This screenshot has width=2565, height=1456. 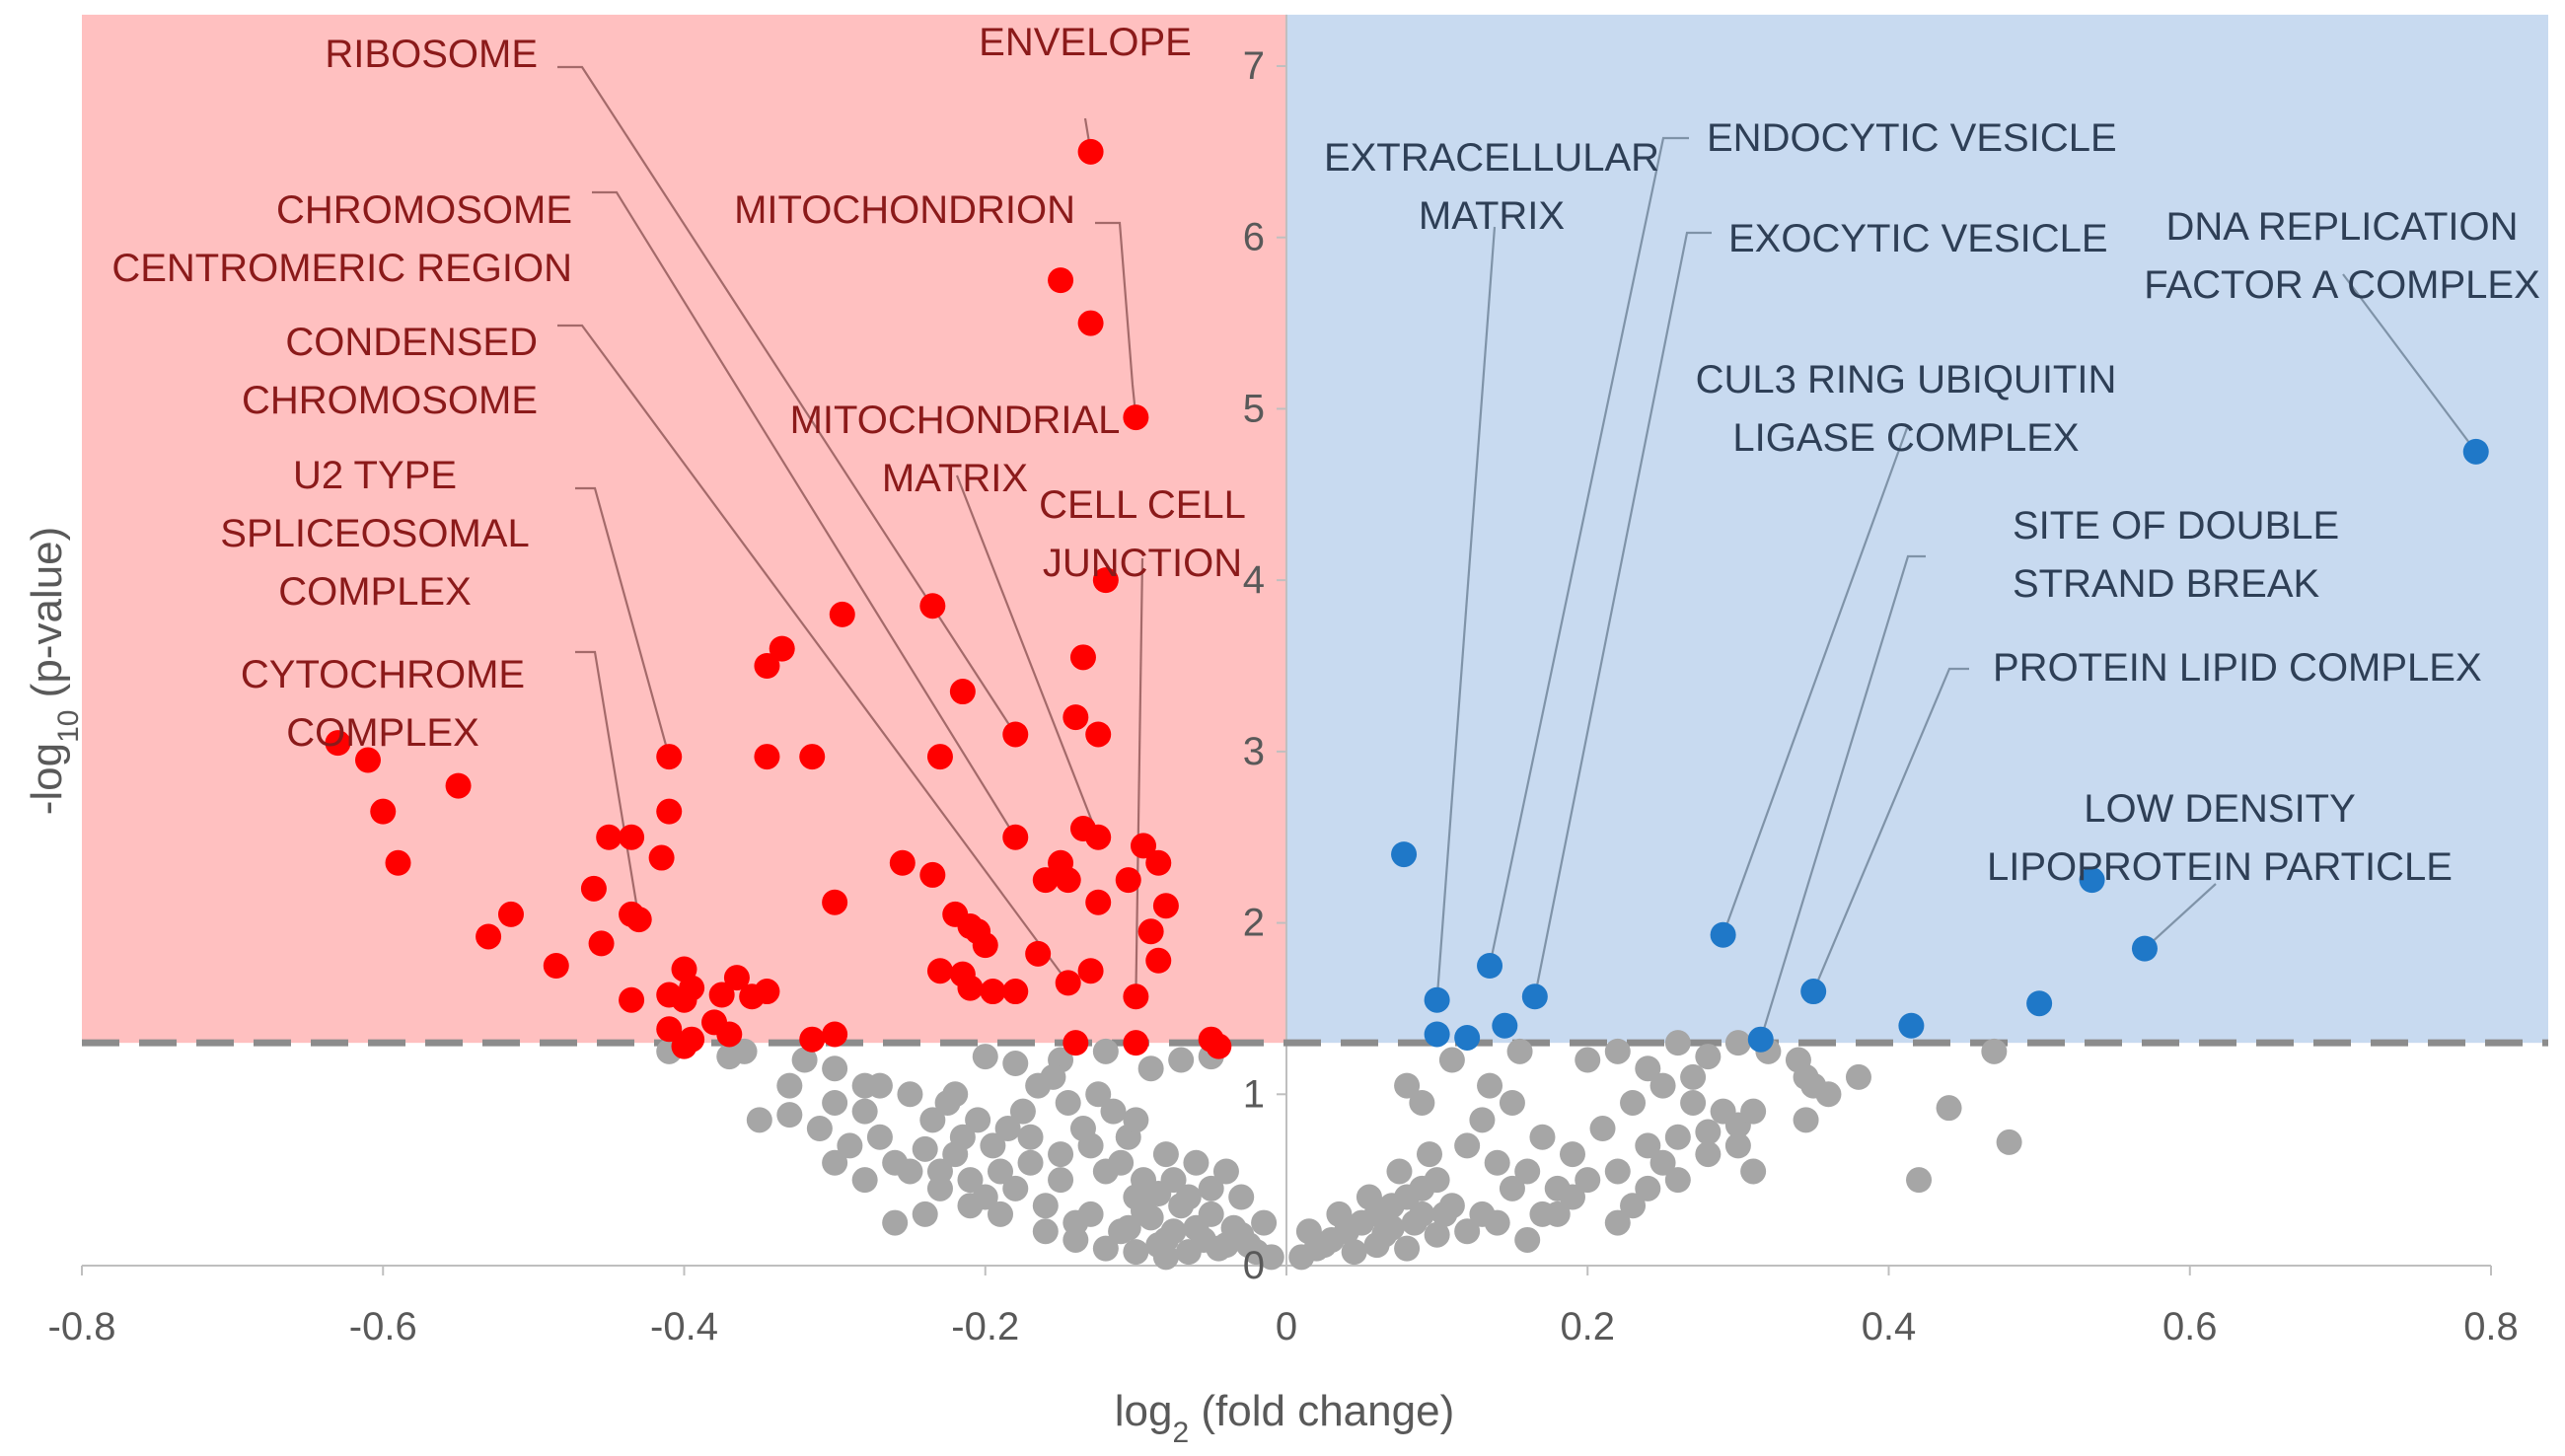 What do you see at coordinates (2220, 838) in the screenshot?
I see `annotation-label: LOW DENSITY LIPOPROTEIN PARTICLE` at bounding box center [2220, 838].